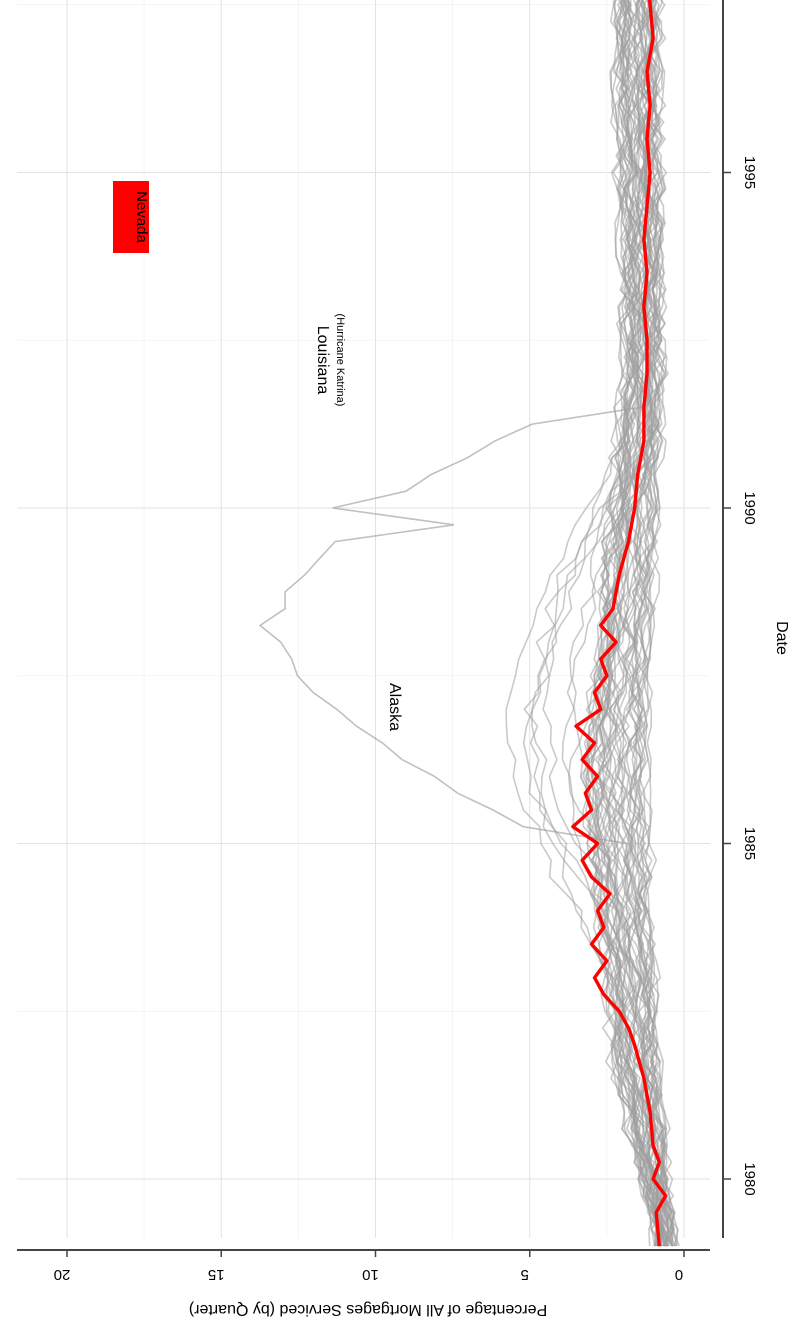 The width and height of the screenshot is (791, 1325). I want to click on nevada-label-box, so click(131, 217).